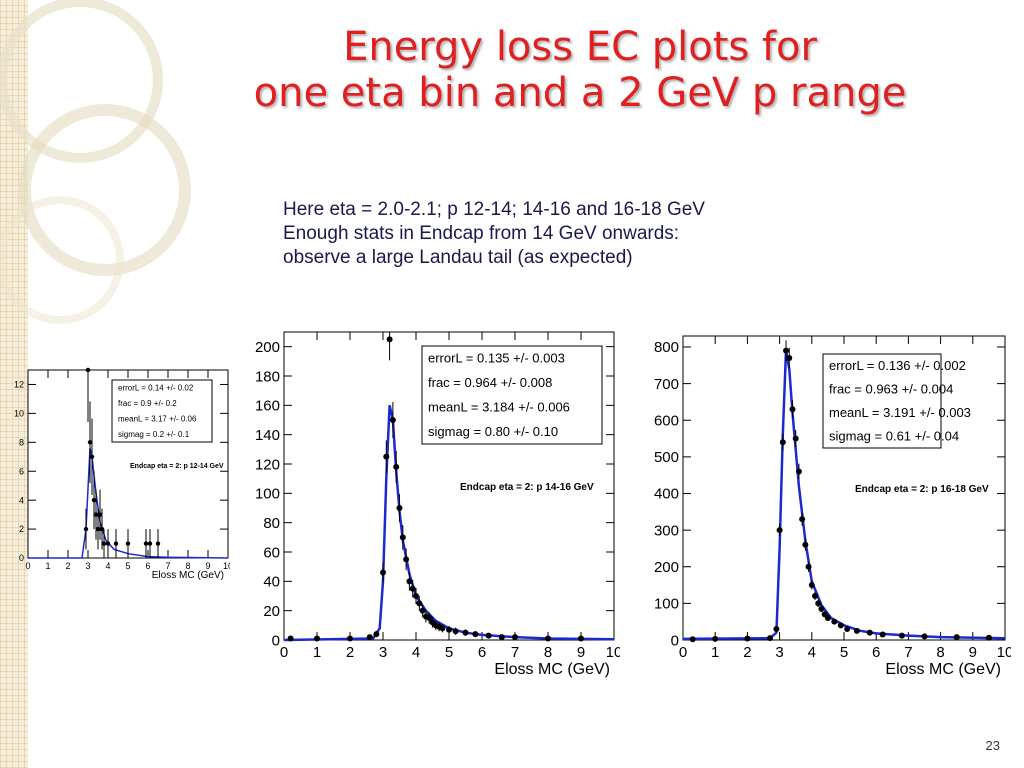  What do you see at coordinates (666, 384) in the screenshot?
I see `y-tick-label: 700` at bounding box center [666, 384].